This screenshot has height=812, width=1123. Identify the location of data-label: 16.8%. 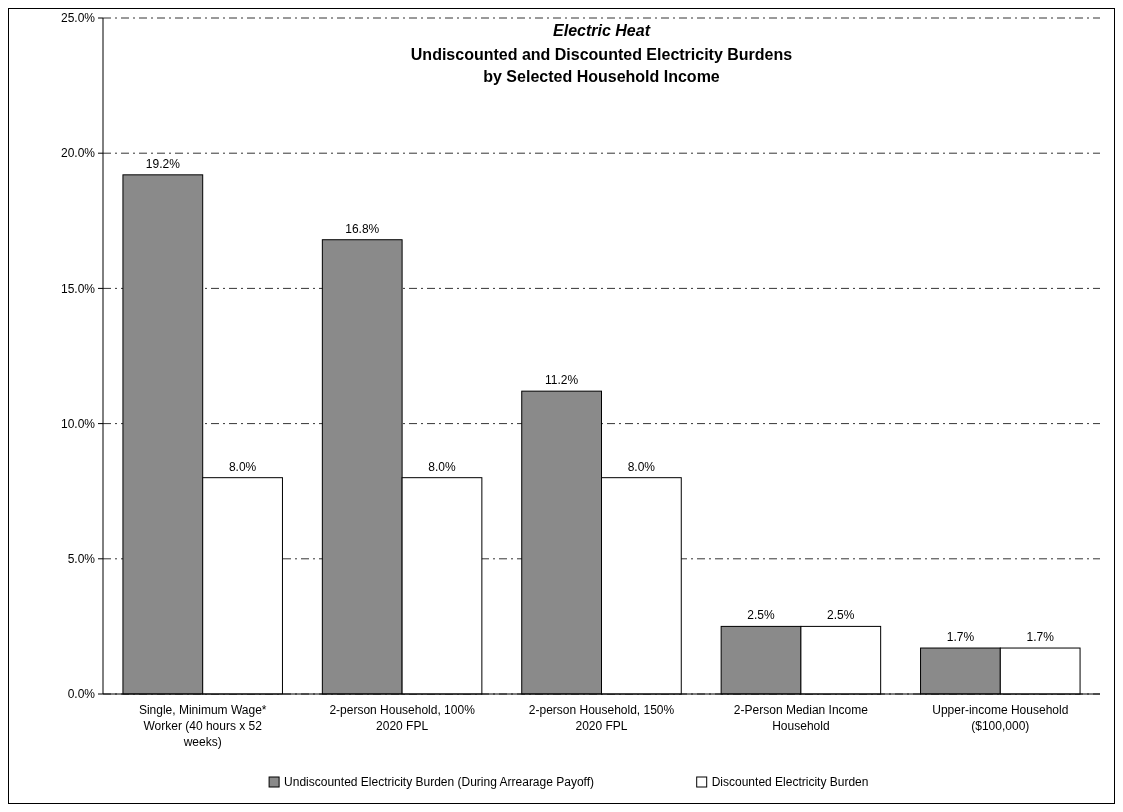
(362, 228).